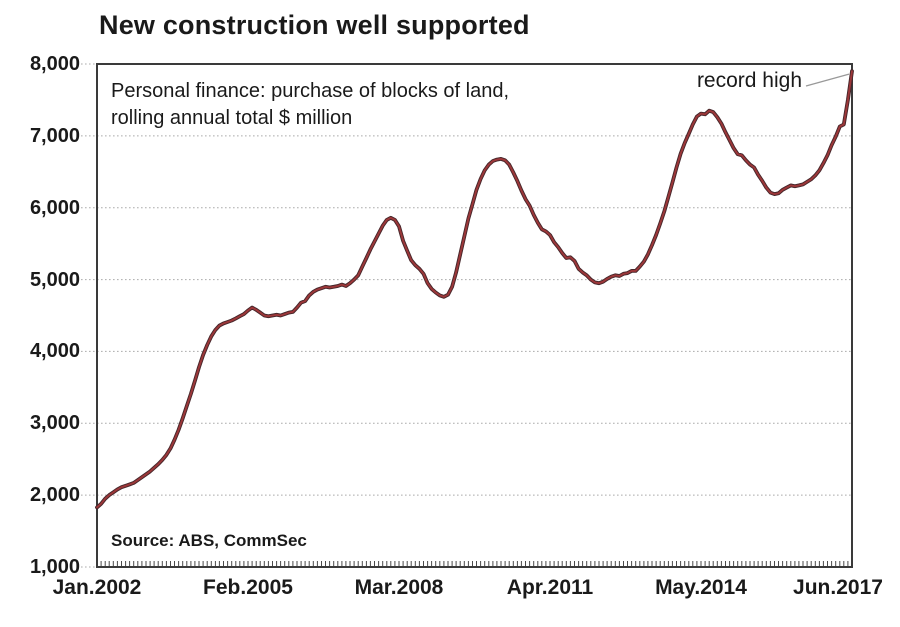 The image size is (900, 627). Describe the element at coordinates (54, 64) in the screenshot. I see `y-axis-label: 8,000` at that location.